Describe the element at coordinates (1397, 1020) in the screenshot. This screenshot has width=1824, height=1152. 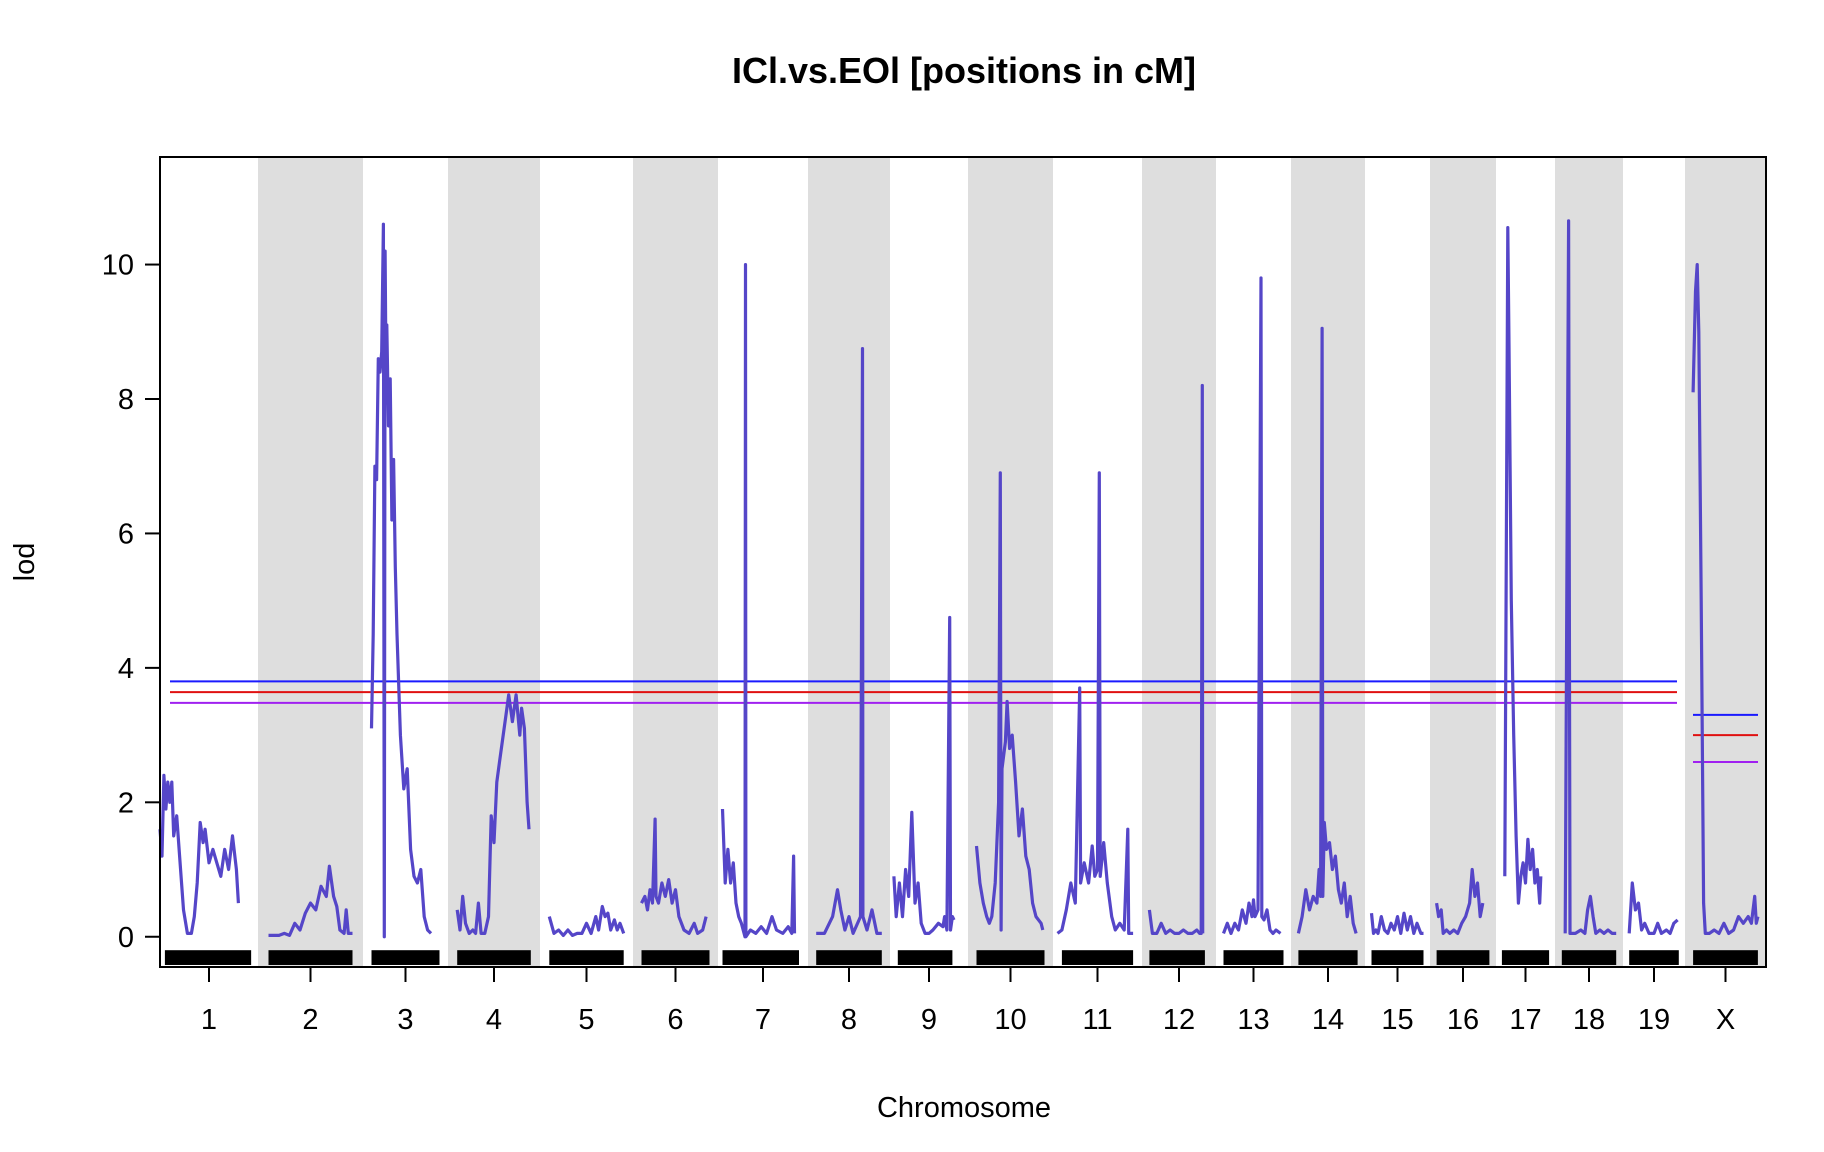
I see `x-tick-label-chr-15: 15` at that location.